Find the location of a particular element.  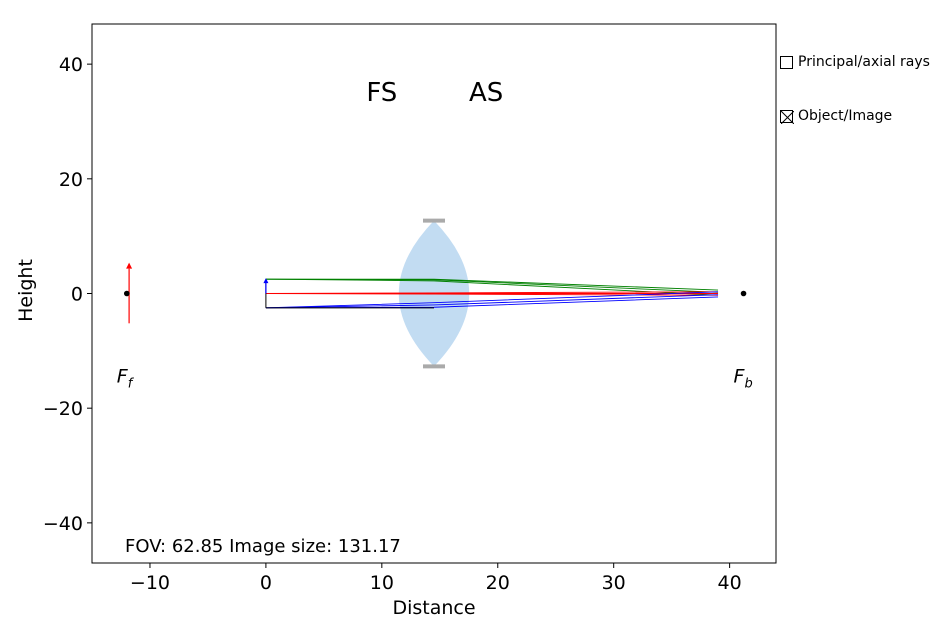

stop-label: AS is located at coordinates (486, 93).